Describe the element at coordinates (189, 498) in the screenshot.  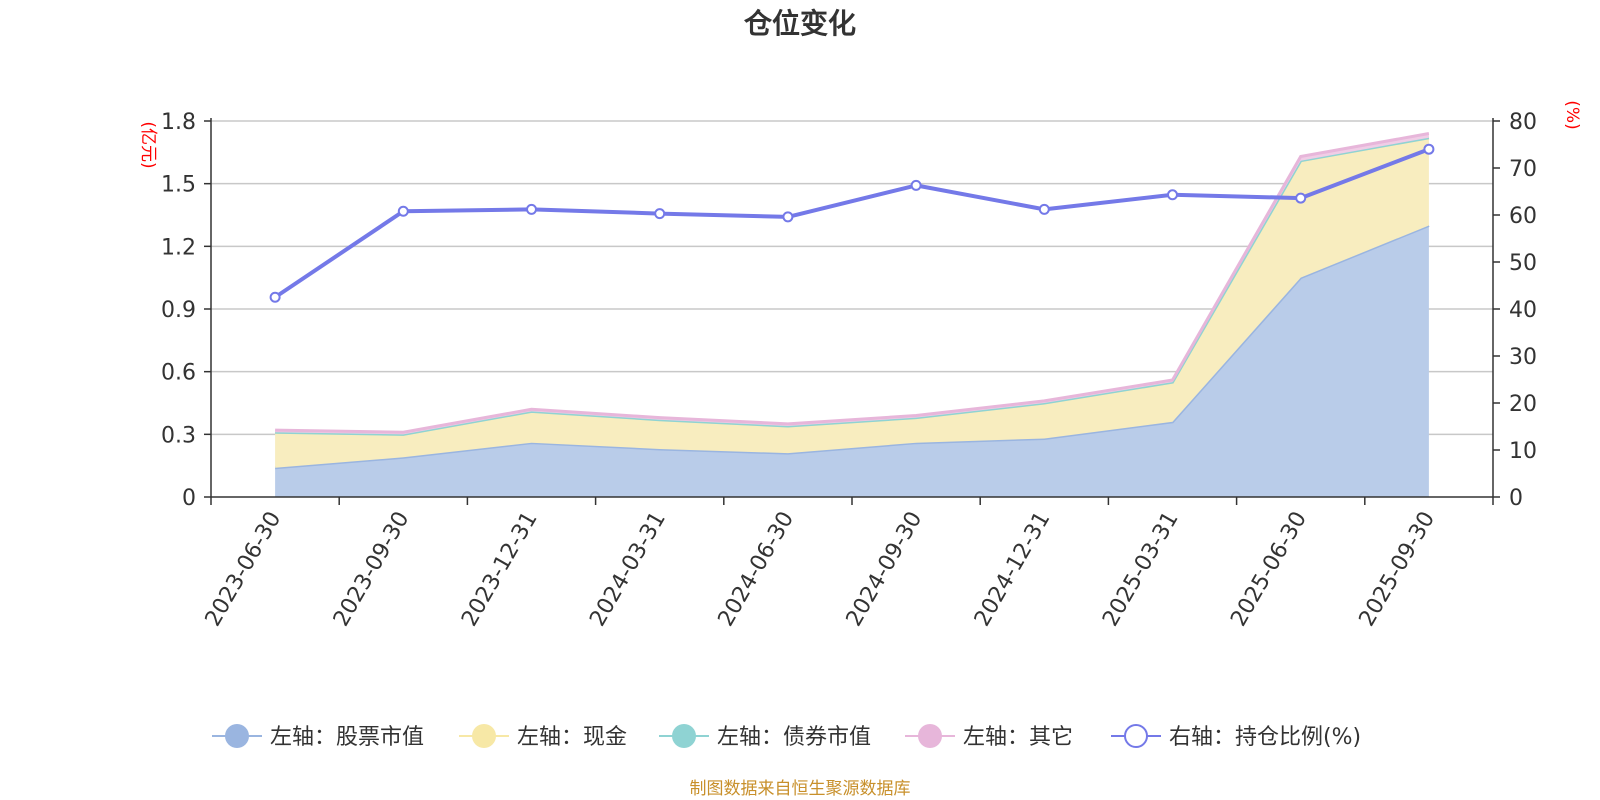
I see `left-axis-tick-label: 0` at that location.